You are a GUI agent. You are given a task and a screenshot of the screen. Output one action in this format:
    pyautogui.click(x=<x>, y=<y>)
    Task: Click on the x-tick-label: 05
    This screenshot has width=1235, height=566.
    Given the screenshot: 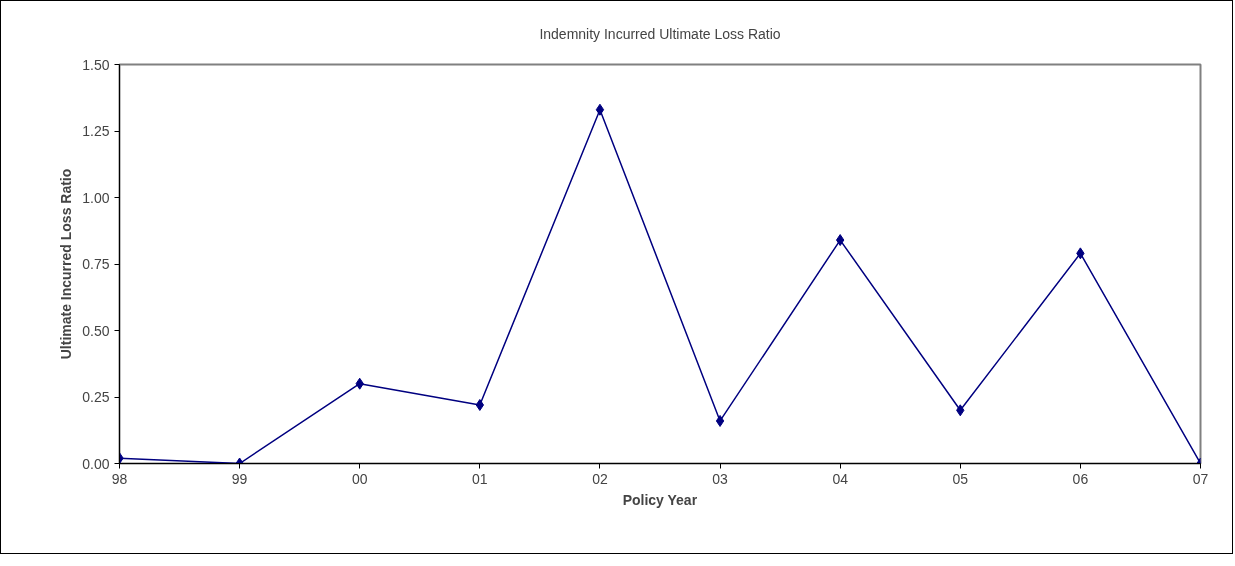 What is the action you would take?
    pyautogui.click(x=960, y=478)
    